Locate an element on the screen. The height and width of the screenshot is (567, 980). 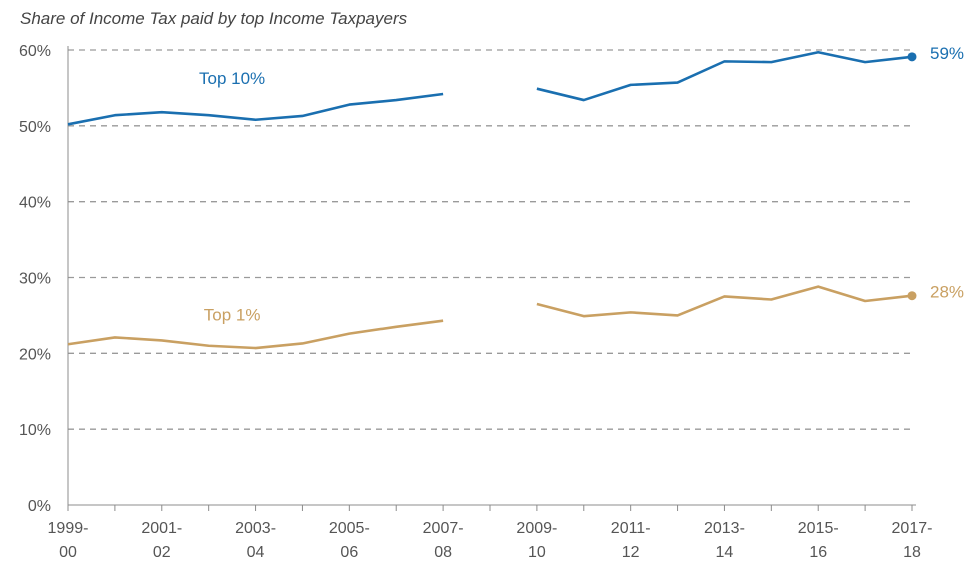
series-name-label: Top 10% is located at coordinates (232, 78).